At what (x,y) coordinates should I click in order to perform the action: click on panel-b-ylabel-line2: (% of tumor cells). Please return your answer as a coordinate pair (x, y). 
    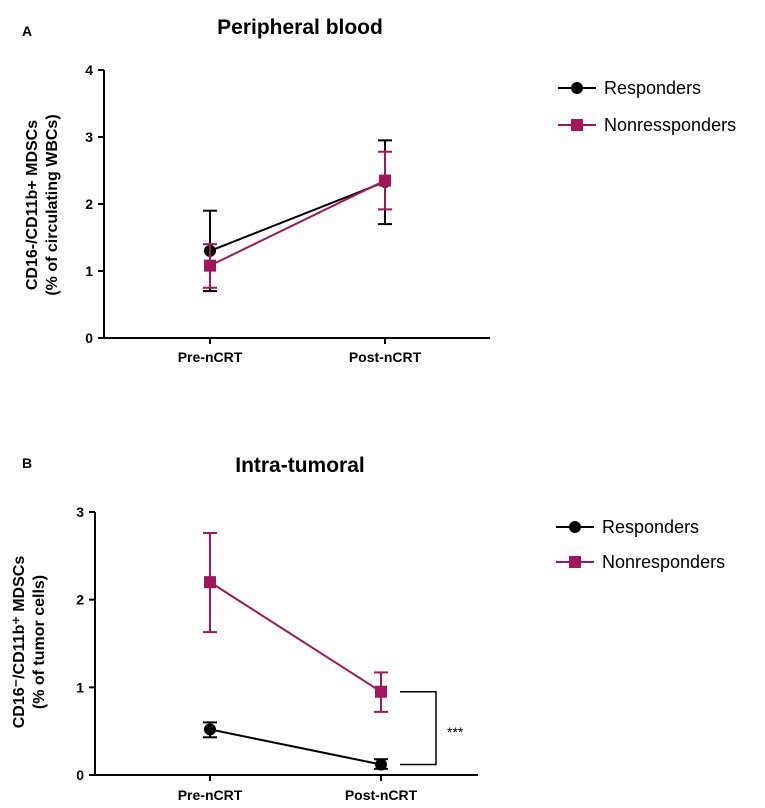
    Looking at the image, I should click on (39, 642).